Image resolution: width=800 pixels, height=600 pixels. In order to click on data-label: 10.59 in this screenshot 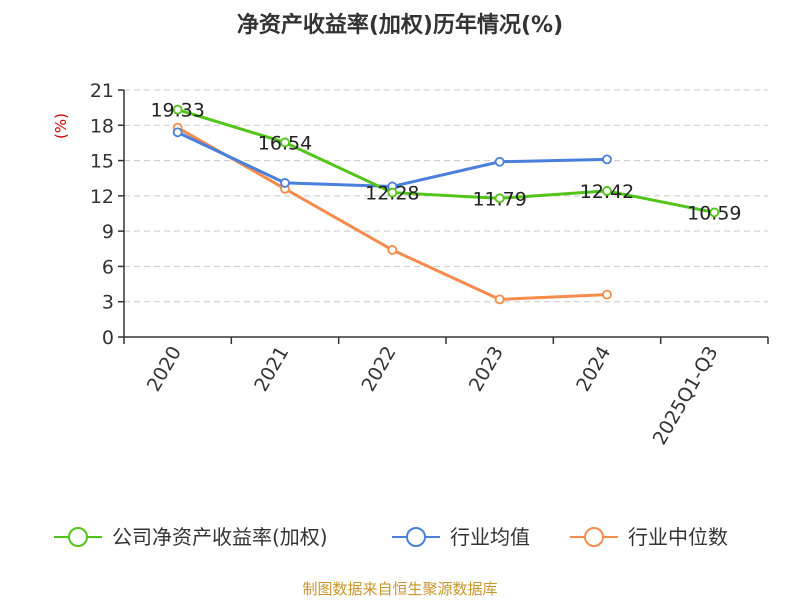, I will do `click(714, 213)`.